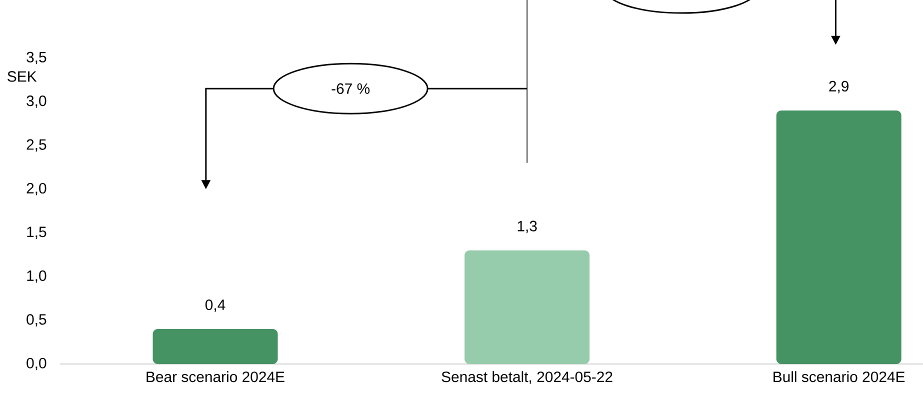 This screenshot has width=923, height=401. What do you see at coordinates (351, 88) in the screenshot?
I see `annotation: -67 %` at bounding box center [351, 88].